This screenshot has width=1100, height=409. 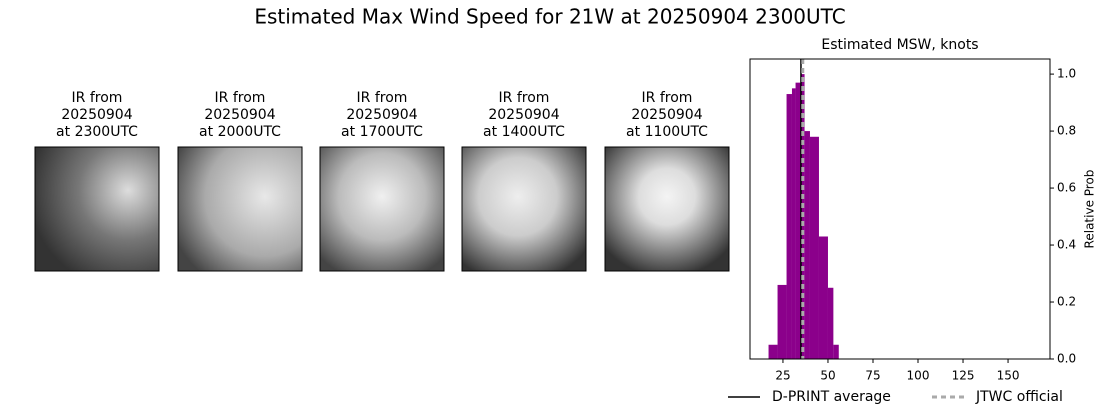 I want to click on chart-title: Estimated MSW, knots, so click(x=899, y=45).